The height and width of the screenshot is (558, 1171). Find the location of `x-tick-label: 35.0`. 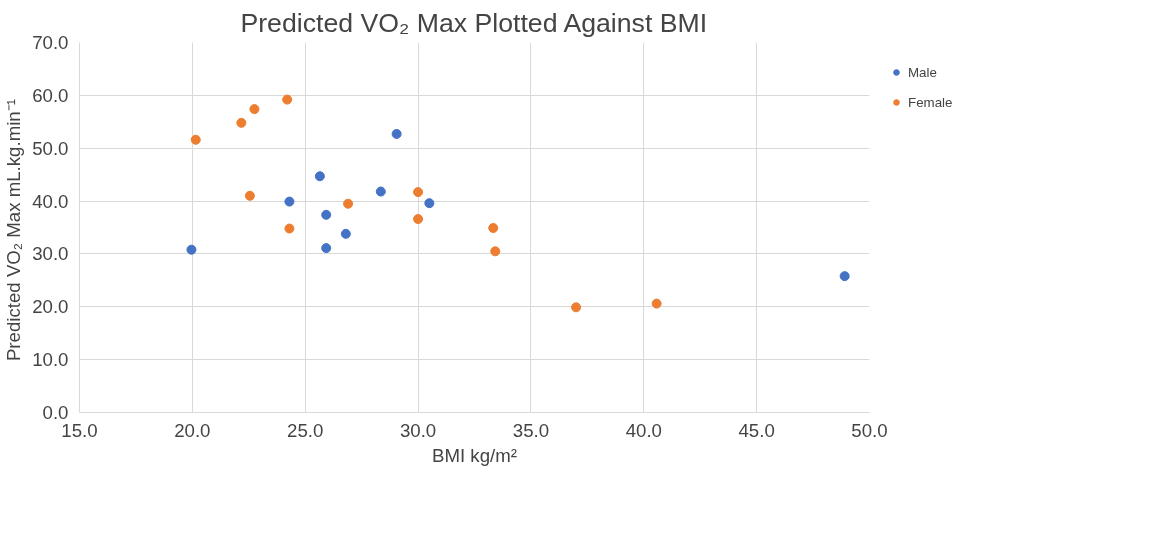

x-tick-label: 35.0 is located at coordinates (531, 430).